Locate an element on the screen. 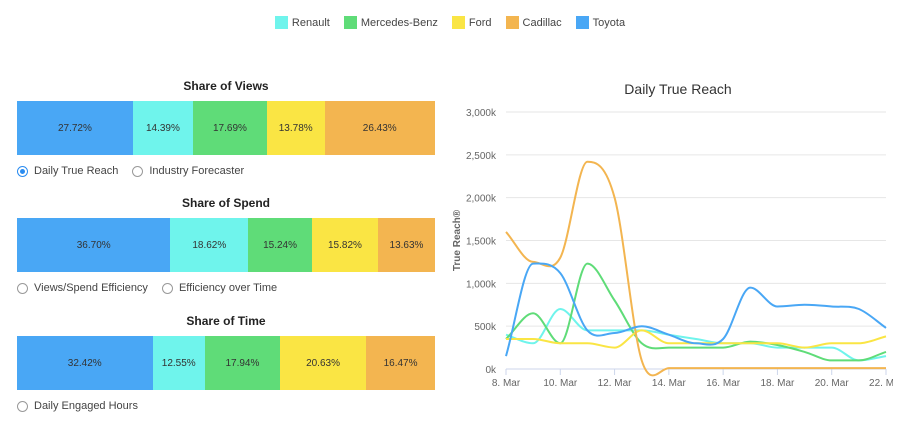 The image size is (900, 423). bar-segment-mercedes-benz: 17.69% is located at coordinates (229, 128).